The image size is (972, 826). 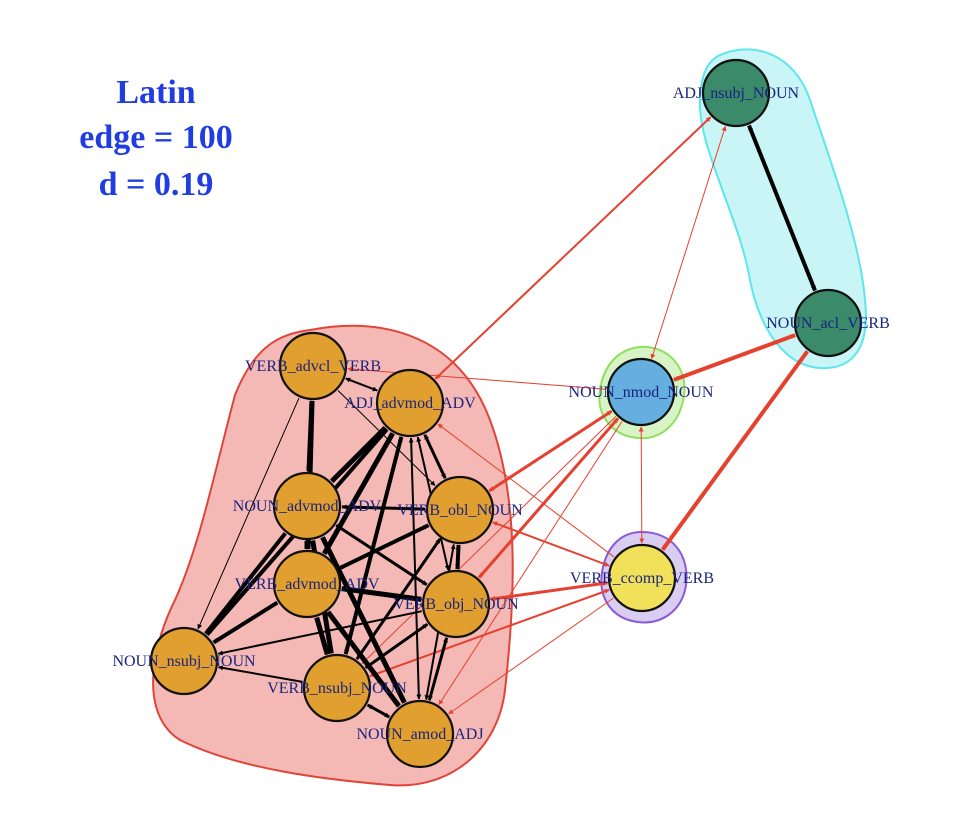 I want to click on edge-adj_nsubj_noun-noun_acl_verb, so click(x=782, y=208).